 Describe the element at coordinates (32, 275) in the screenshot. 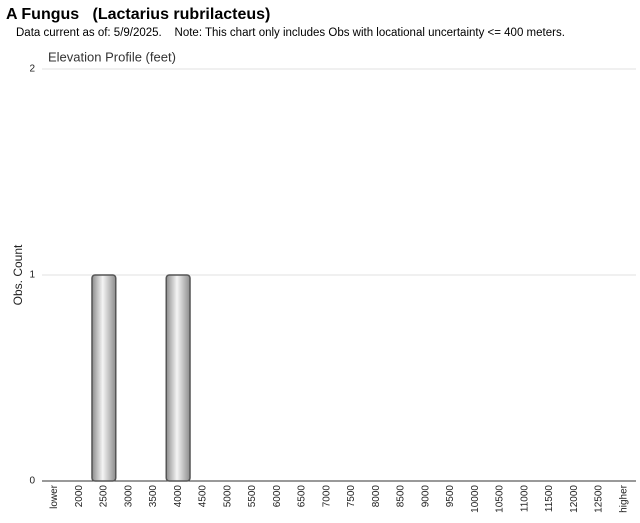

I see `y-tick-label: 1` at that location.